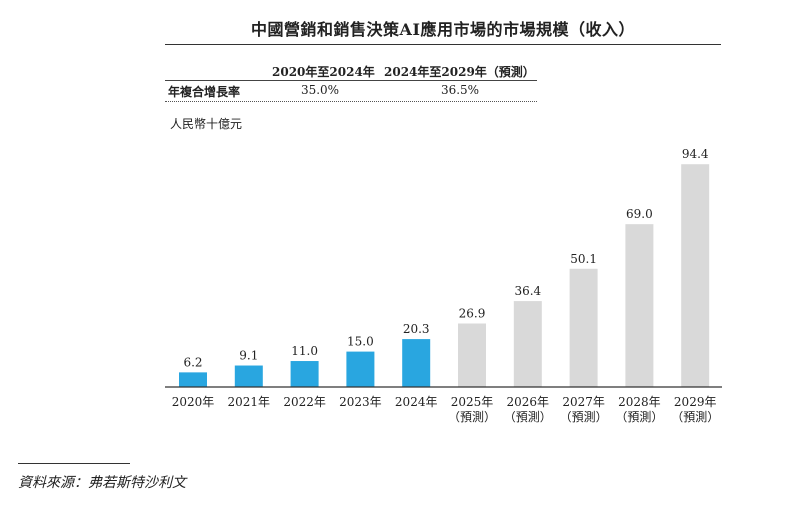 The height and width of the screenshot is (506, 786). Describe the element at coordinates (639, 305) in the screenshot. I see `bar-2028年` at that location.